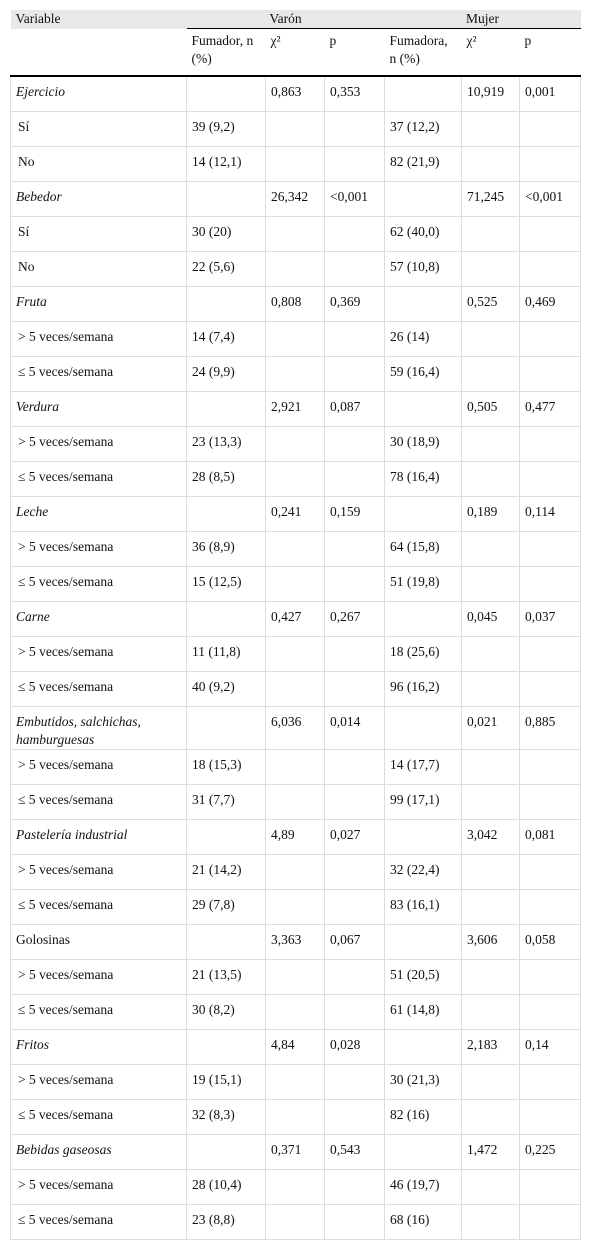  I want to click on table-cell: 0,081, so click(550, 837).